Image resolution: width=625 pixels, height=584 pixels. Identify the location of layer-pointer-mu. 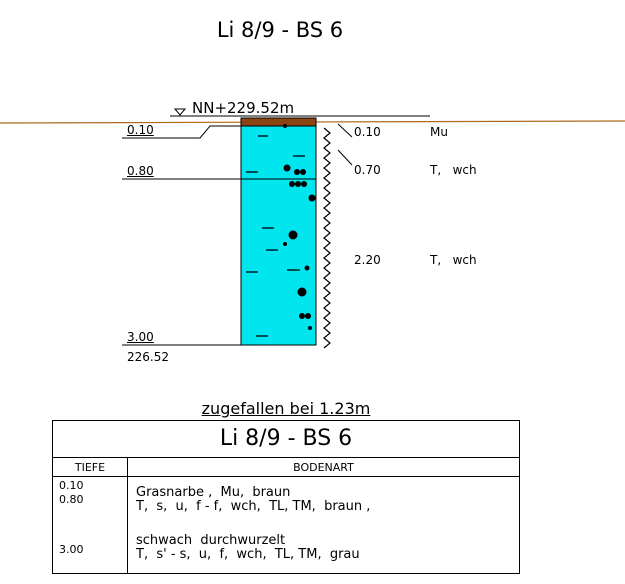
(345, 130).